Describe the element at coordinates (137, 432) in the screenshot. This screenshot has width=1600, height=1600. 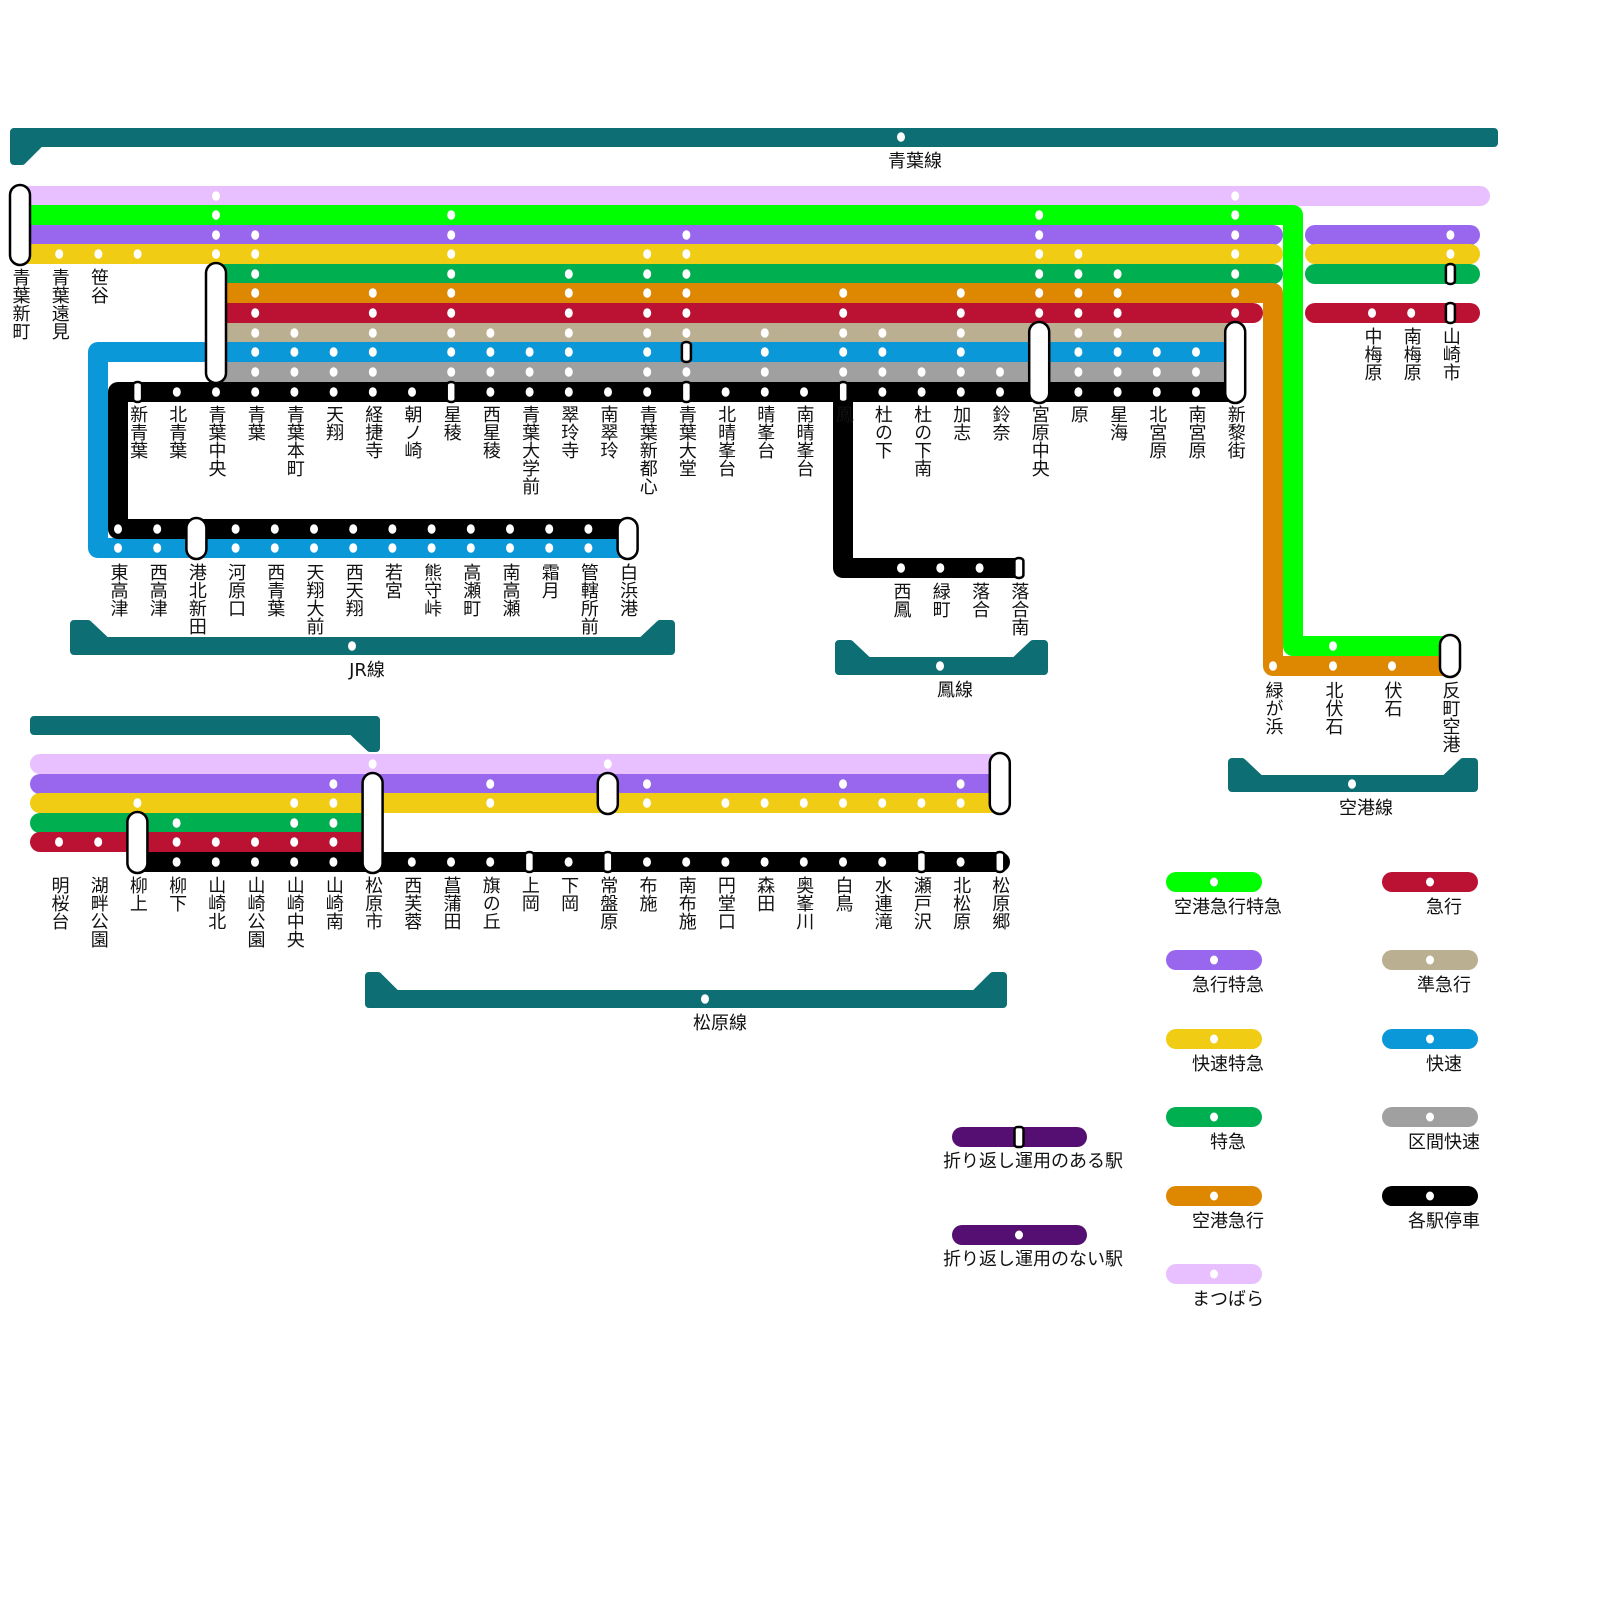
I see `station-label: 新青葉` at that location.